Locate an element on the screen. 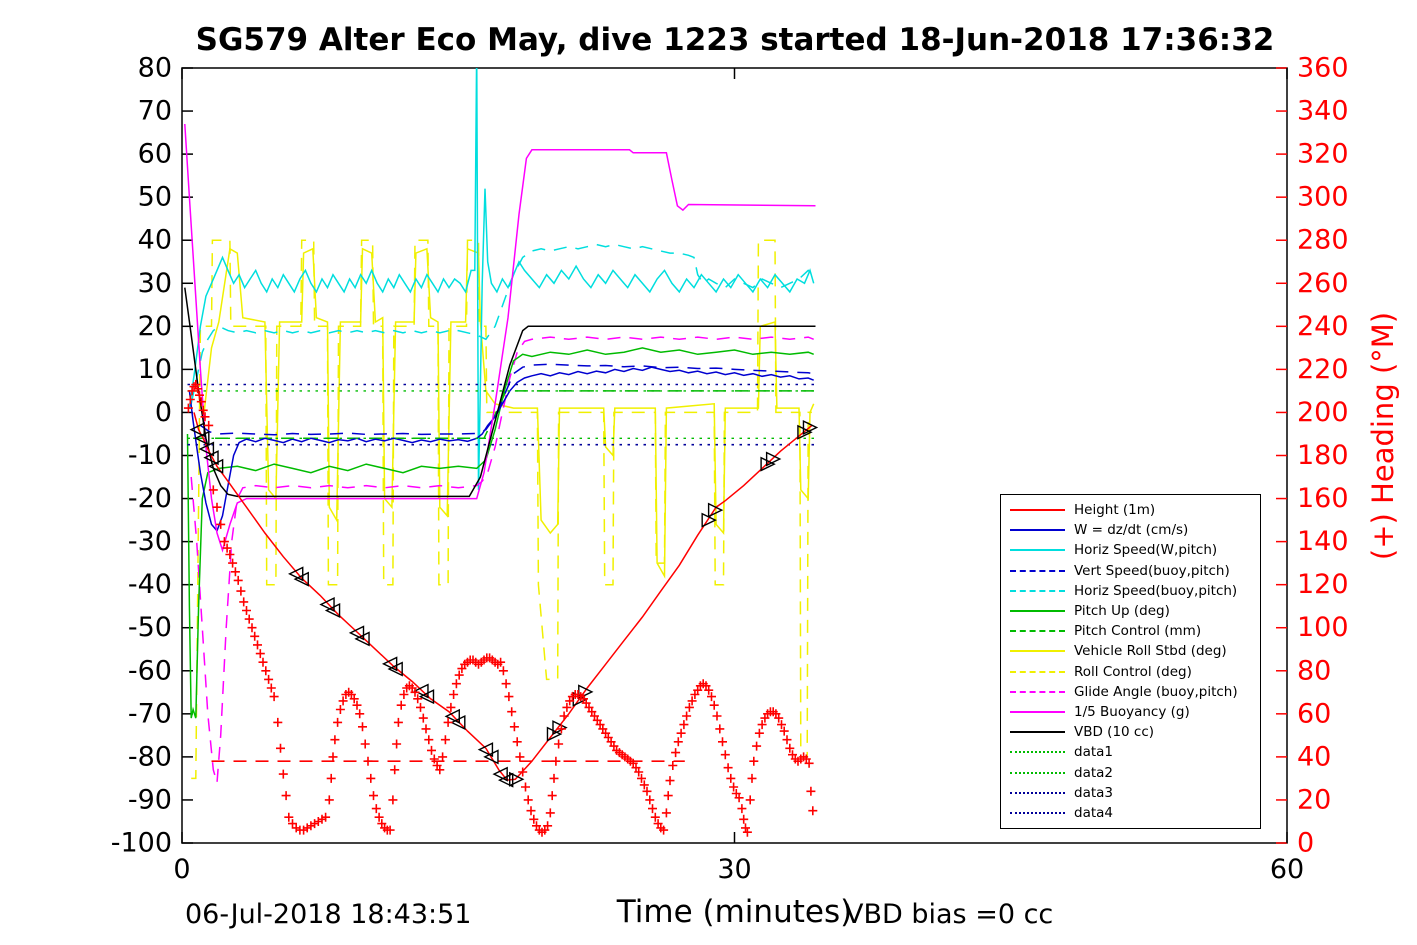 The height and width of the screenshot is (945, 1417). y-right-tick-label: 120 is located at coordinates (1323, 584).